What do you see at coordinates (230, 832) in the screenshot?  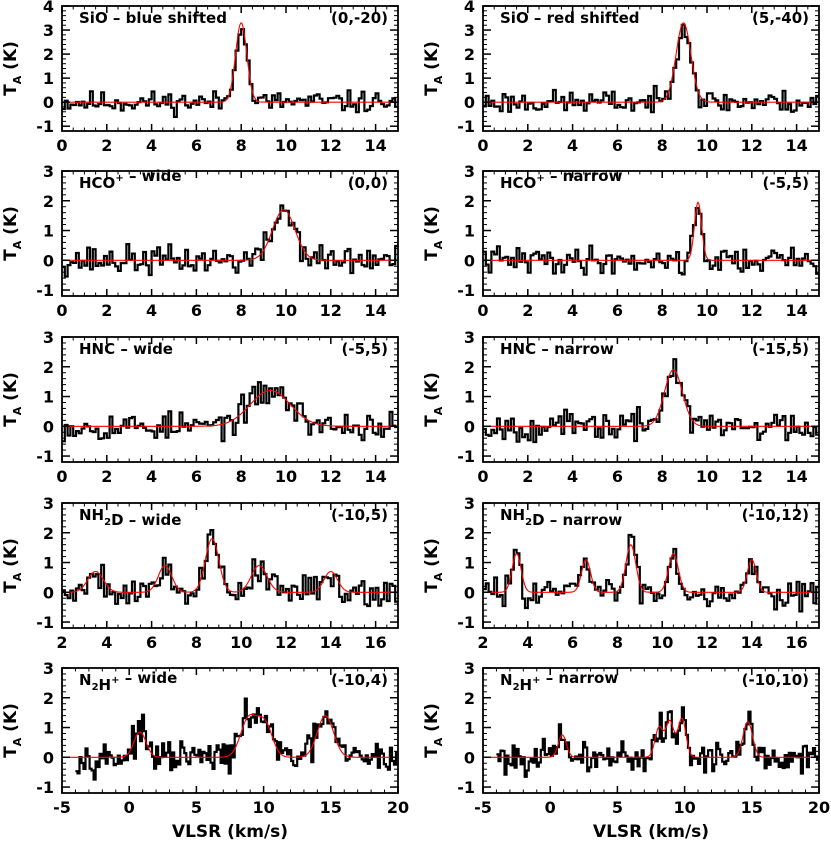 I see `x-axis-label-left: VLSR (km/s)` at bounding box center [230, 832].